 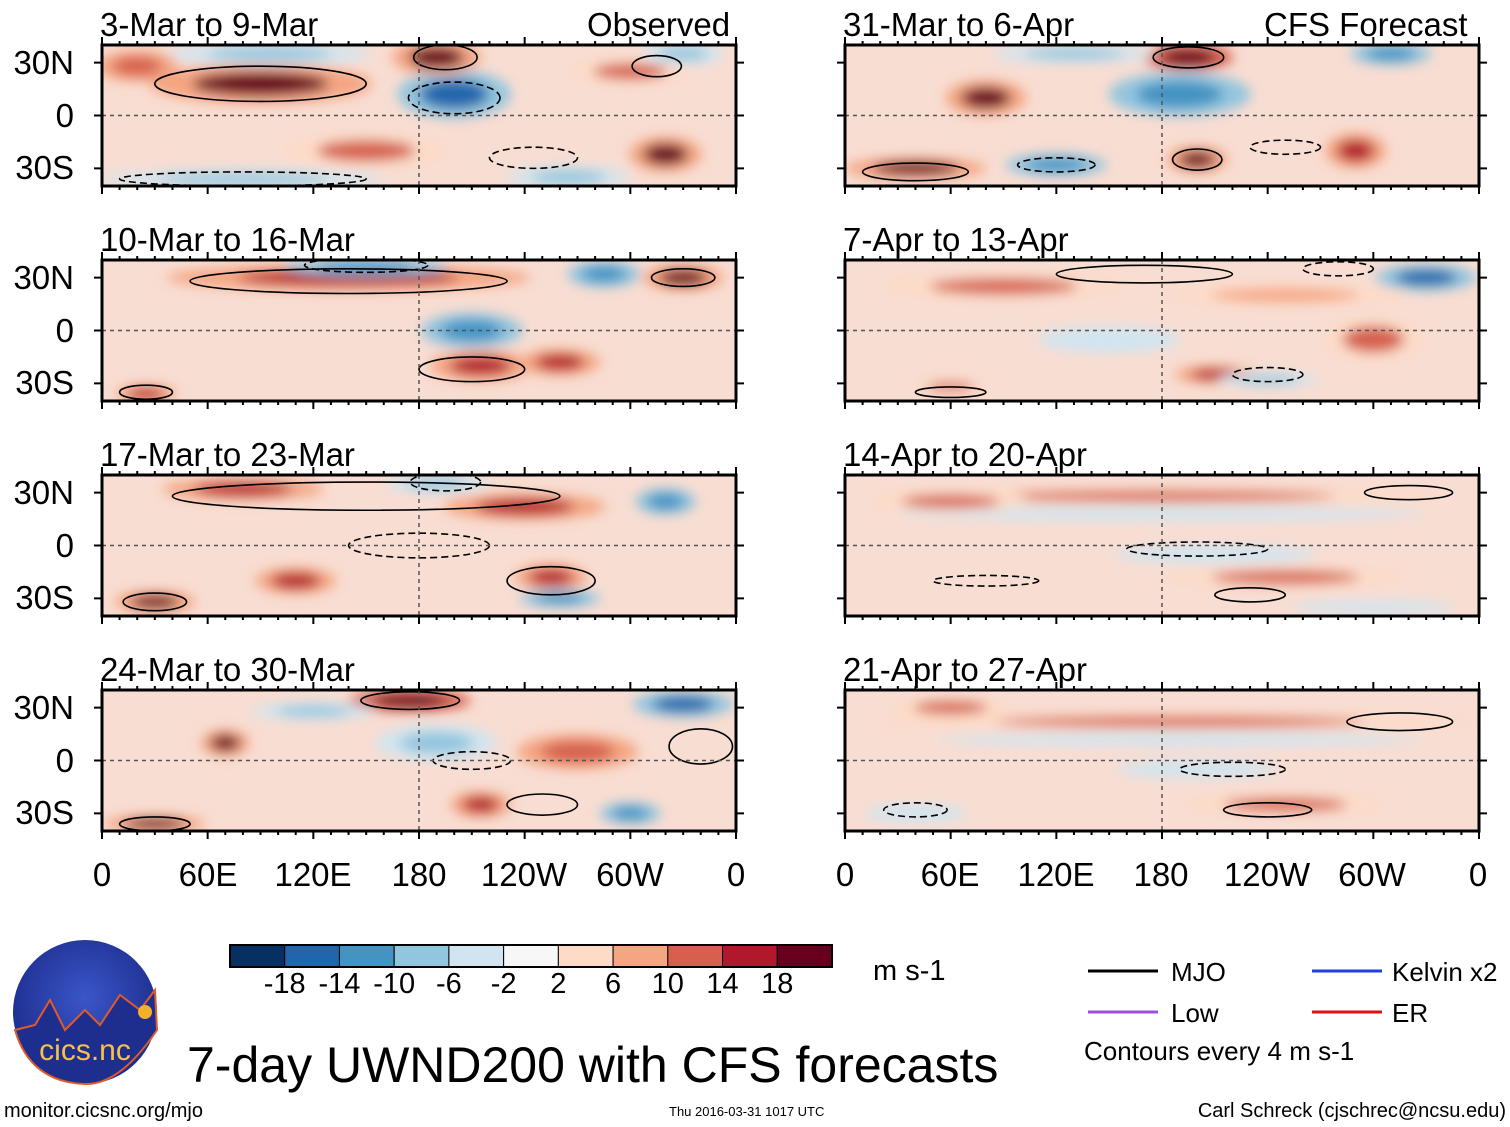 I want to click on panel-title: 10-Mar to 16-Mar, so click(x=227, y=239).